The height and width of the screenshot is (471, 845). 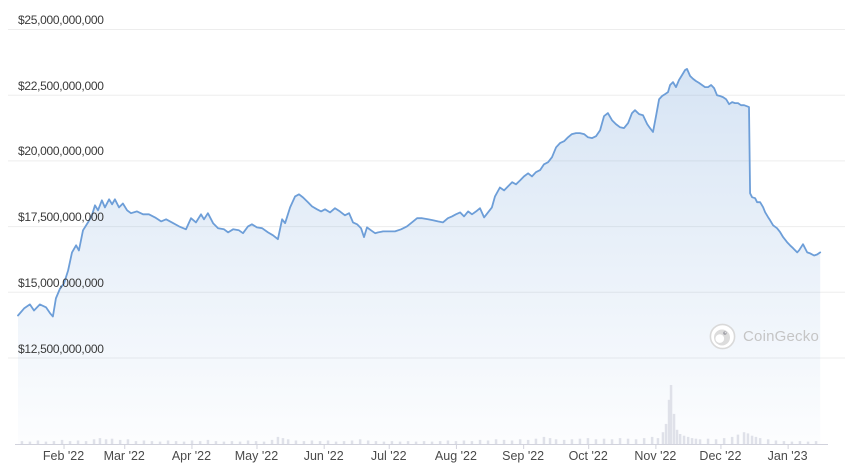 I want to click on x-axis-label: Sep '22, so click(x=523, y=456).